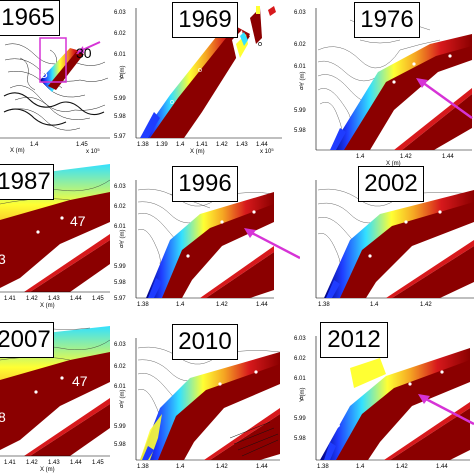  What do you see at coordinates (391, 184) in the screenshot?
I see `year-label-2002: 2002` at bounding box center [391, 184].